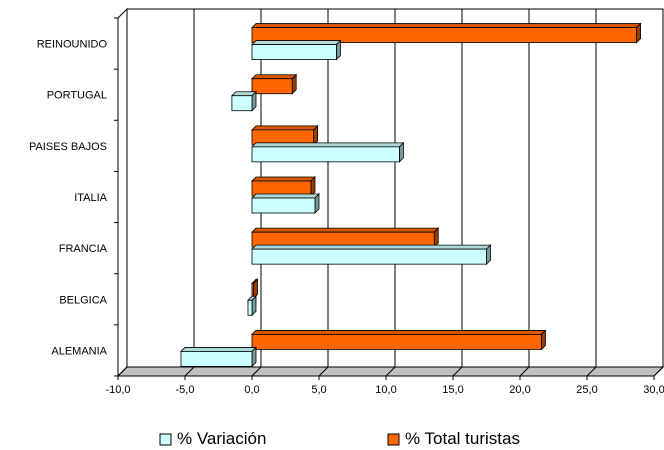  I want to click on bar-variaci-n-reino-unido-top, so click(296, 42).